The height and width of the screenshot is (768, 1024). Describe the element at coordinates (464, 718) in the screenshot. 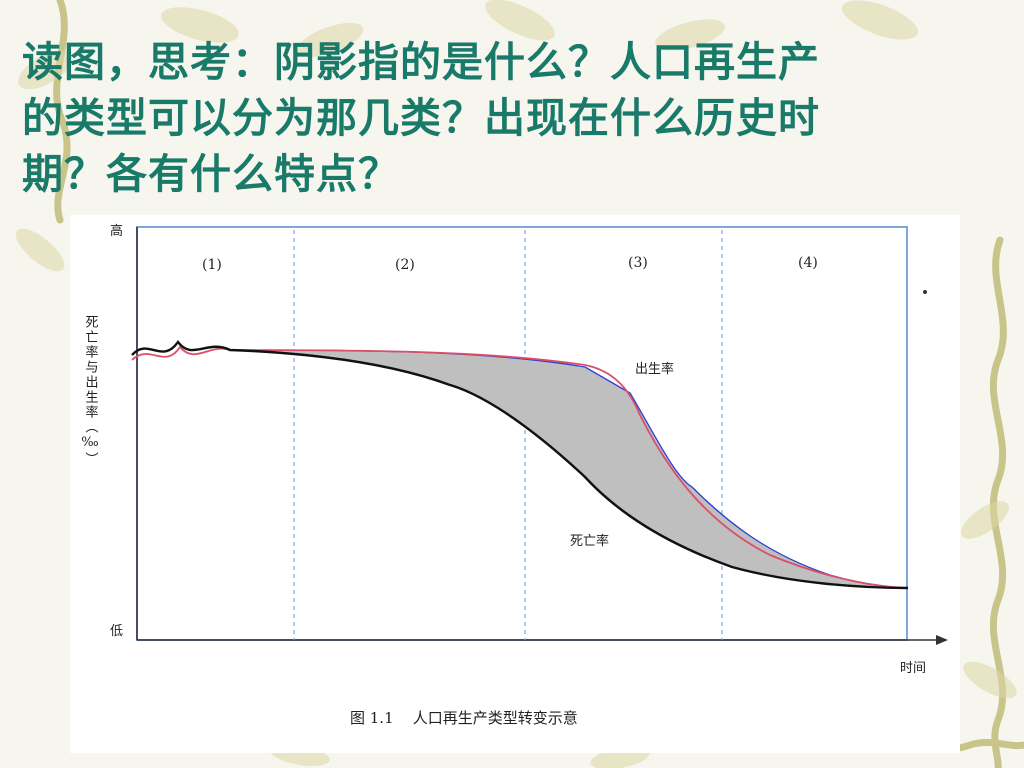

I see `figure-caption: 图 1.1 人口再生产类型转变示意` at that location.